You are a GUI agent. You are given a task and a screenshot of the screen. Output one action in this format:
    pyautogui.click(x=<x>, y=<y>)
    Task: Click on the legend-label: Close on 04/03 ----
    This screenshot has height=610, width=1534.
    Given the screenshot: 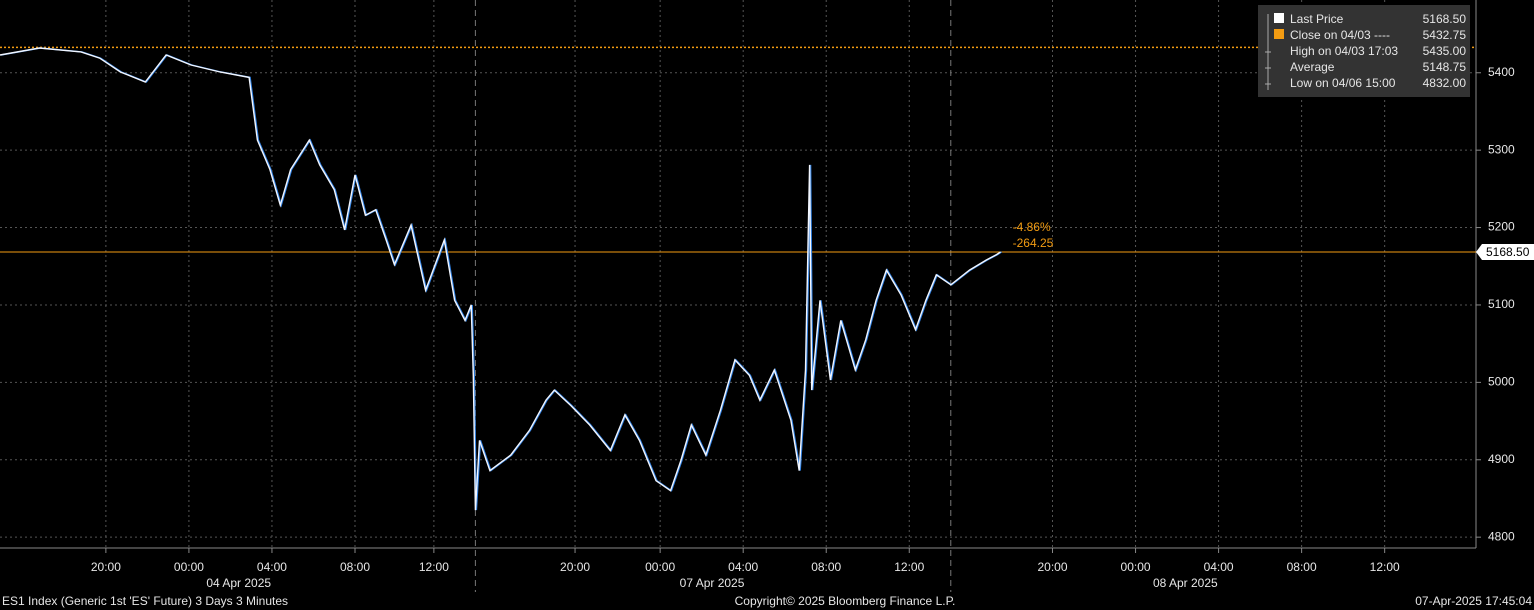 What is the action you would take?
    pyautogui.click(x=1340, y=35)
    